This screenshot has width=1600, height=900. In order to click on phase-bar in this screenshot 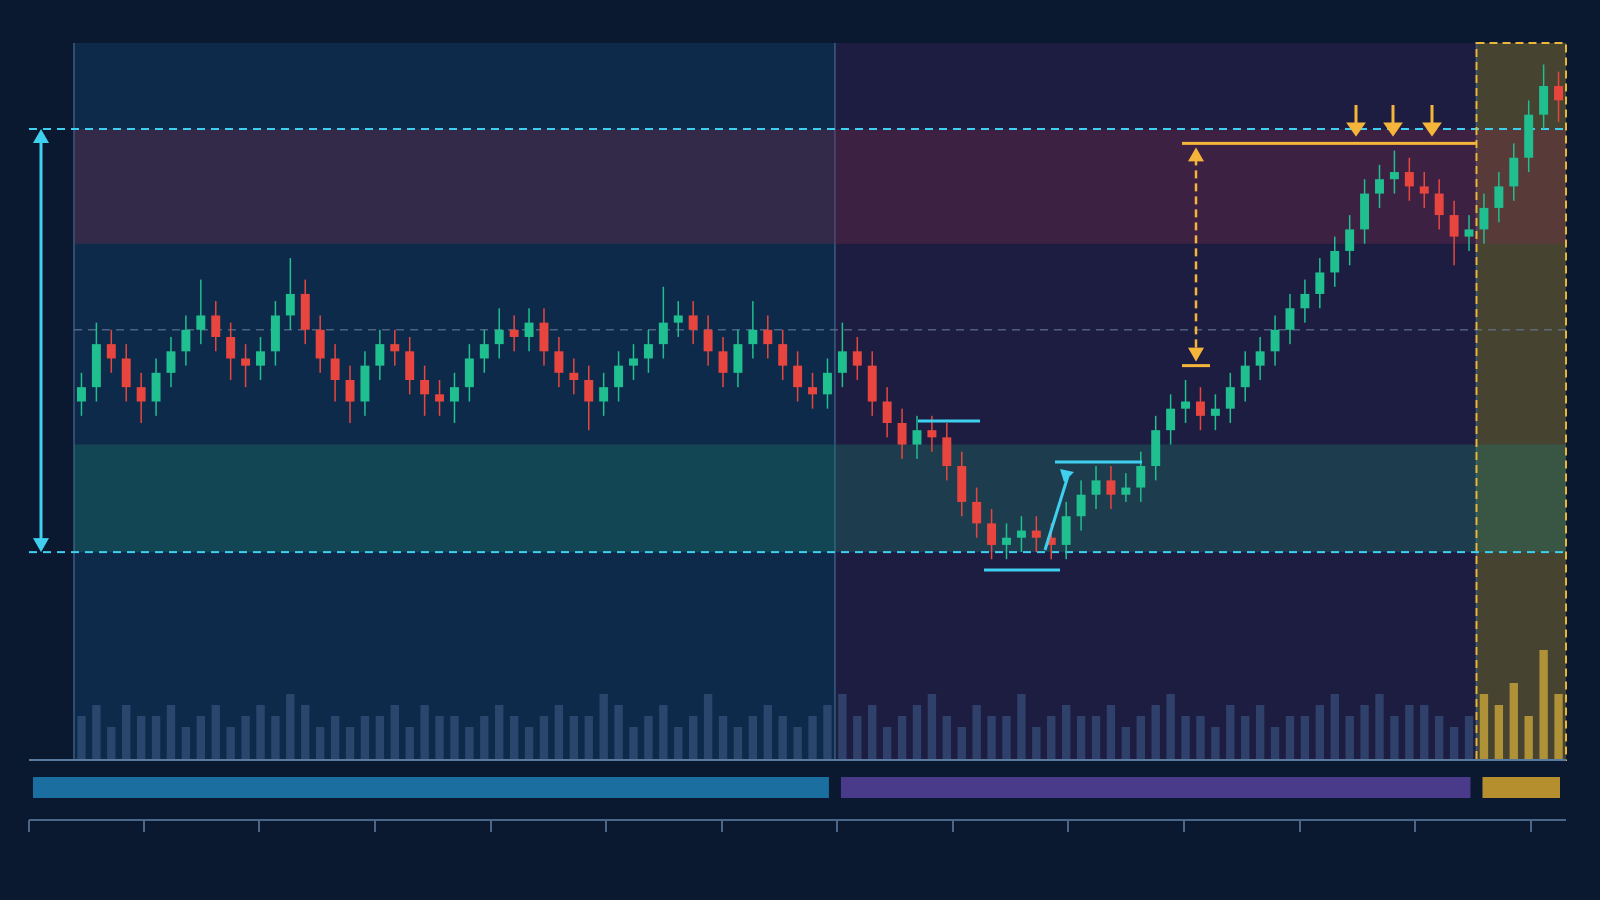, I will do `click(431, 787)`.